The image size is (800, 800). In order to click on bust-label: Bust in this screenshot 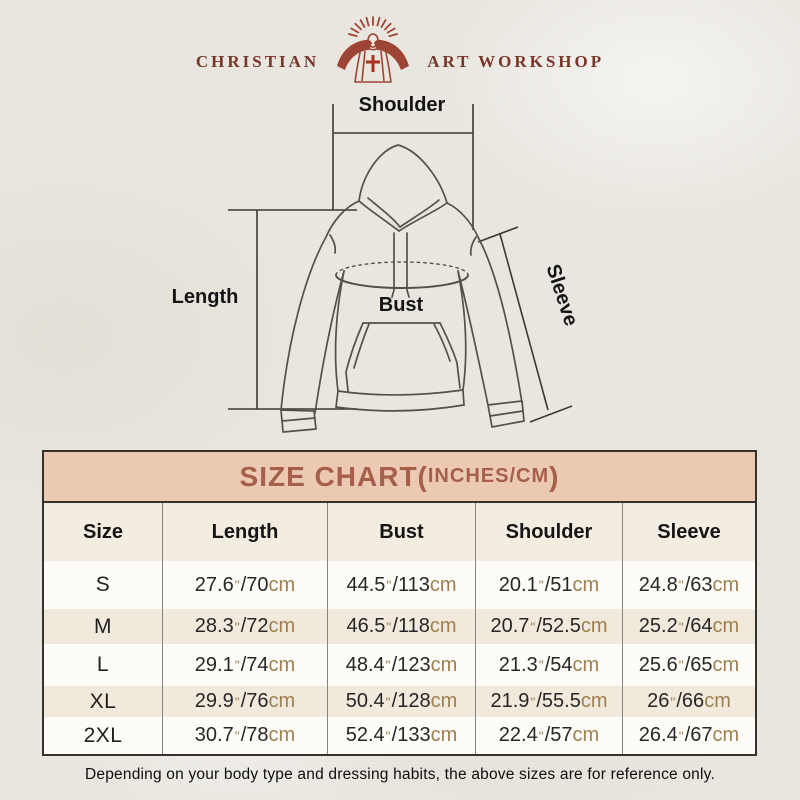, I will do `click(401, 305)`.